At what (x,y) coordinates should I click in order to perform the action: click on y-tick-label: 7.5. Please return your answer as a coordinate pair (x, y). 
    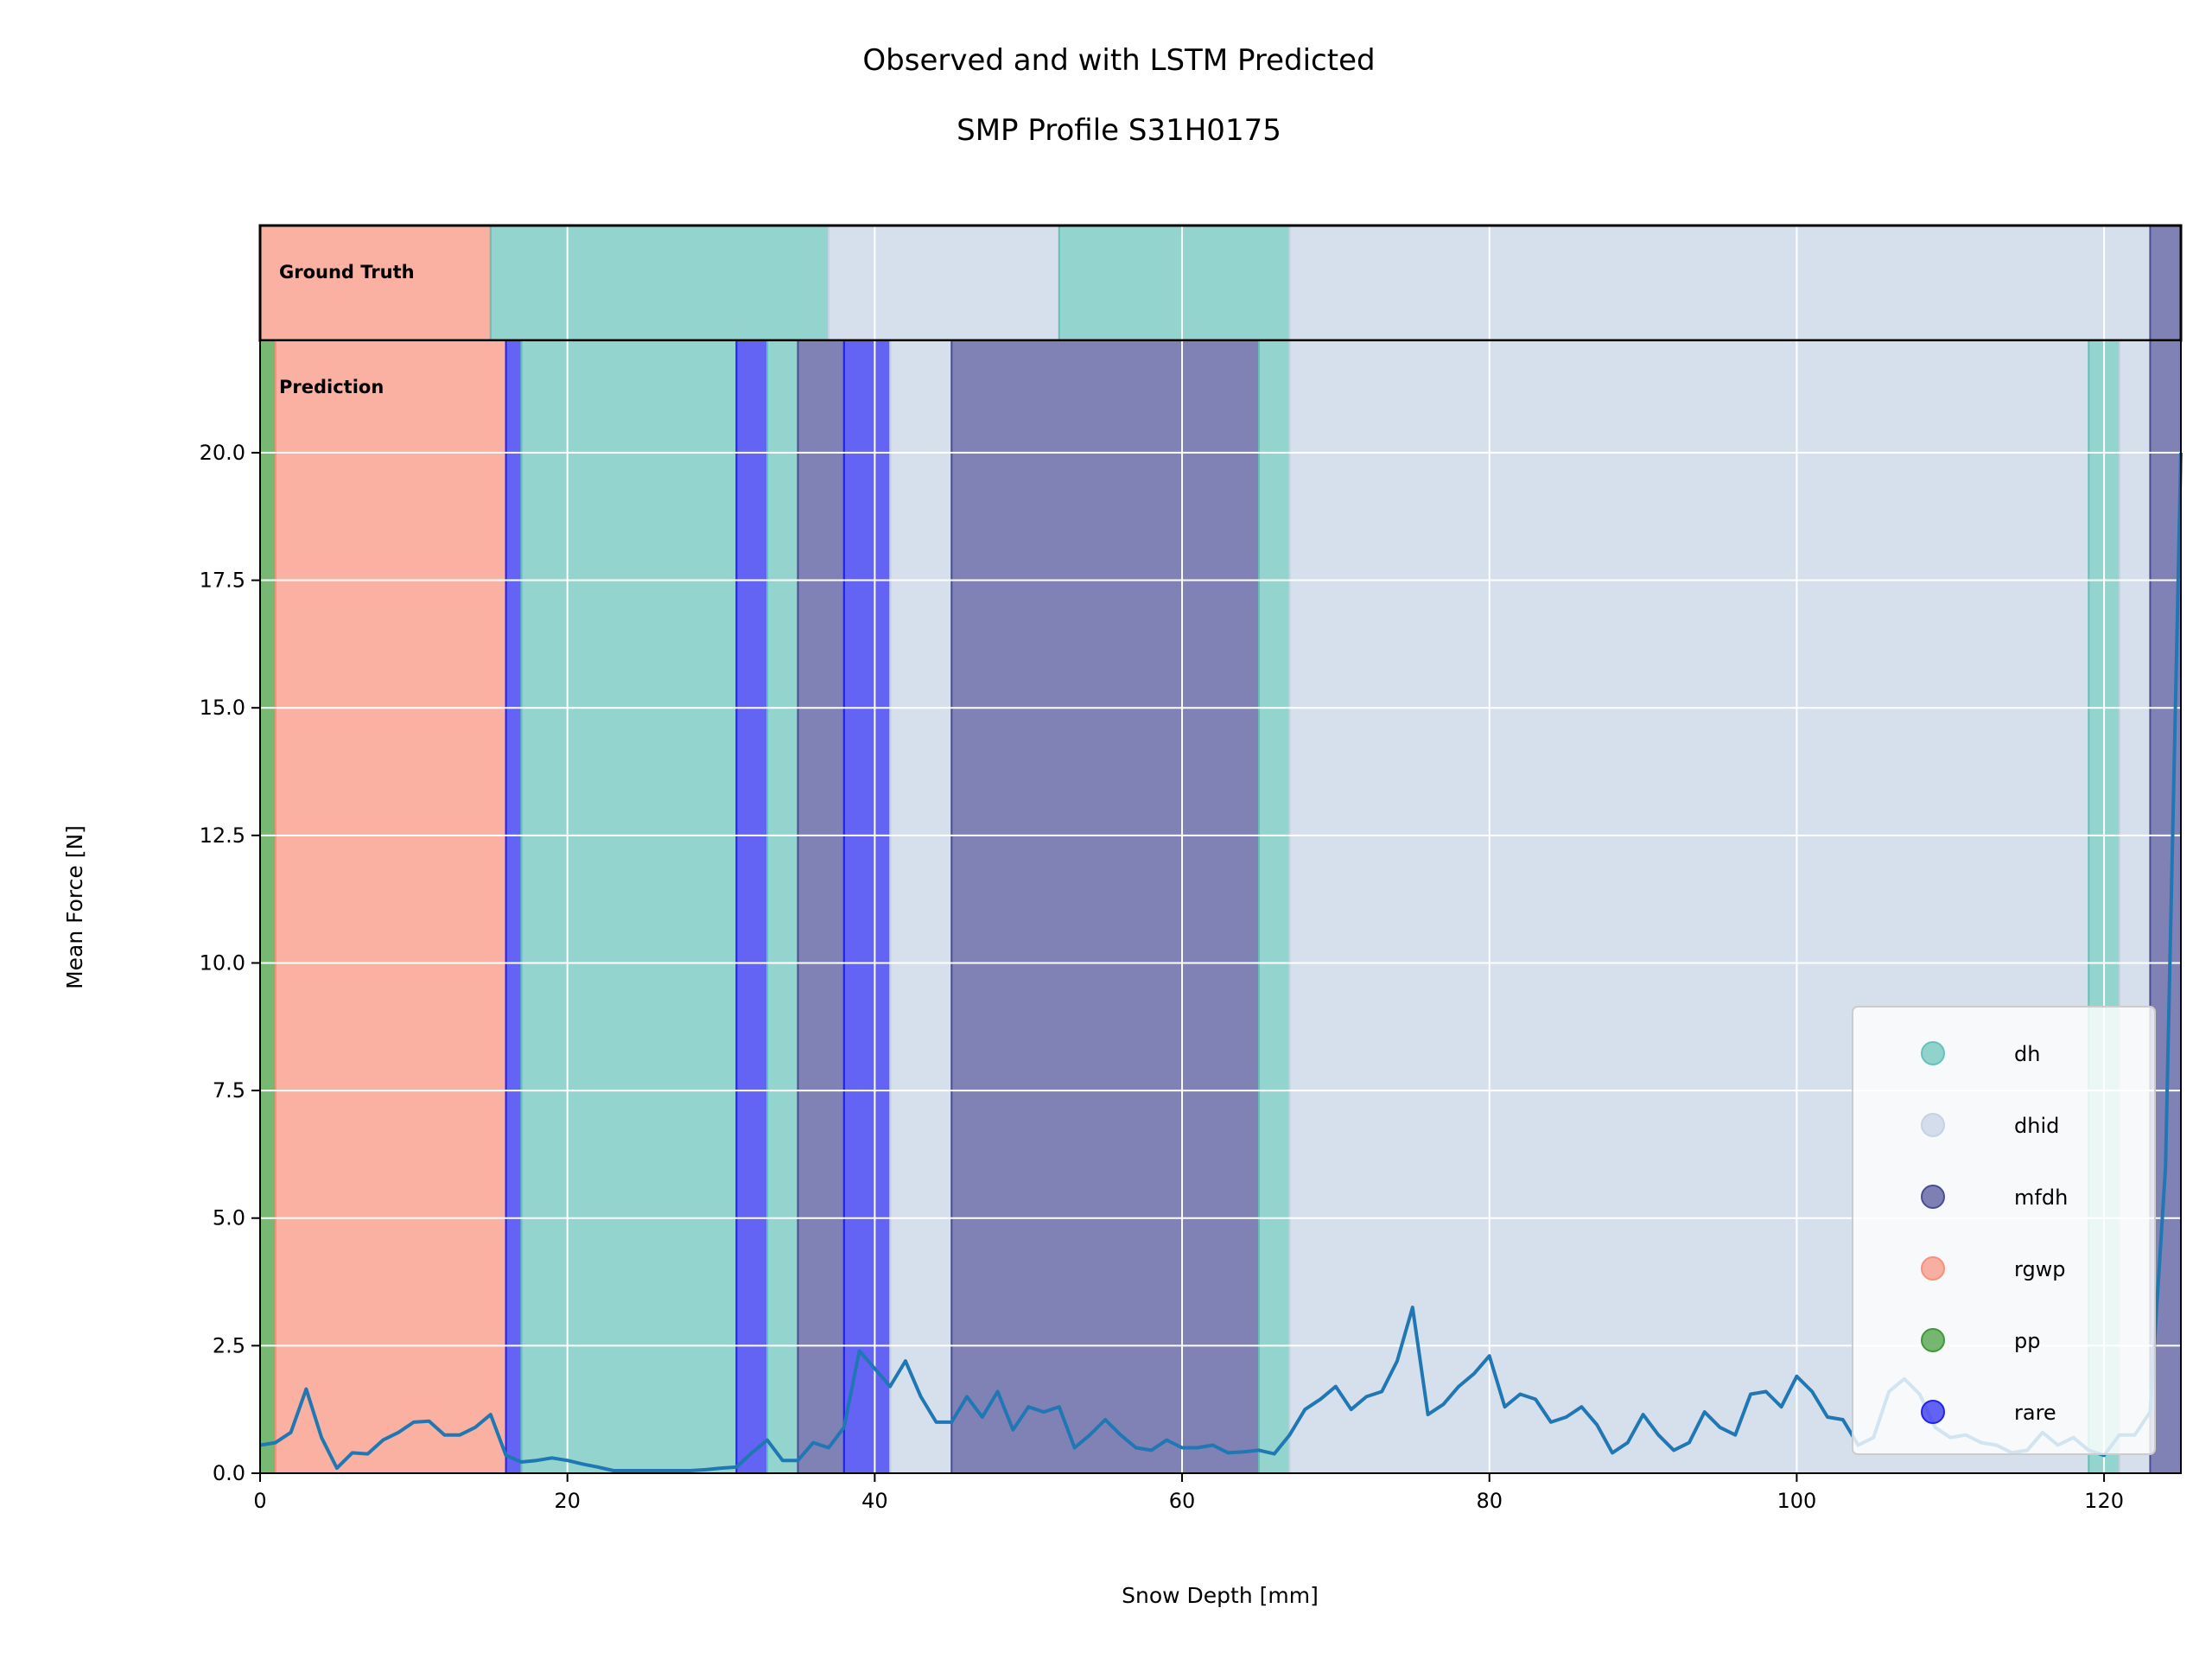
    Looking at the image, I should click on (229, 1090).